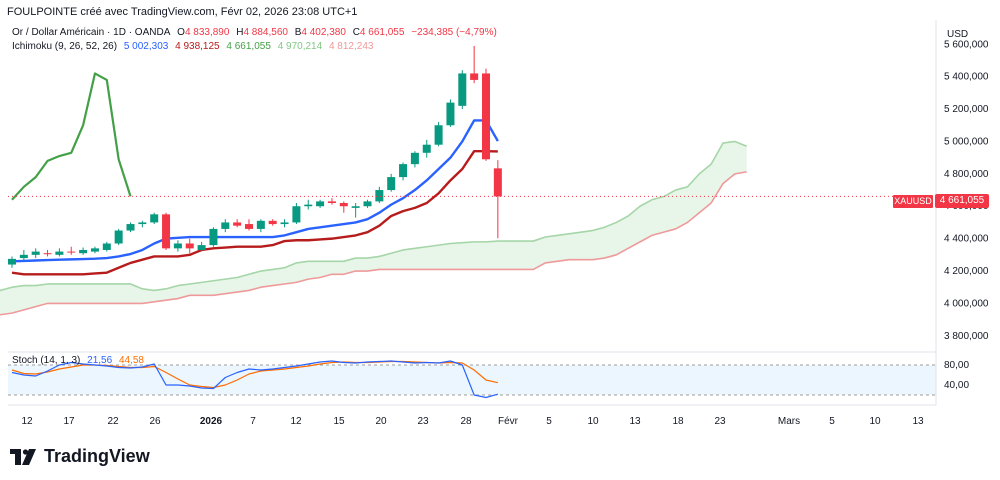 The width and height of the screenshot is (1000, 480). What do you see at coordinates (351, 46) in the screenshot?
I see `ichimoku-v5: 4 812,243` at bounding box center [351, 46].